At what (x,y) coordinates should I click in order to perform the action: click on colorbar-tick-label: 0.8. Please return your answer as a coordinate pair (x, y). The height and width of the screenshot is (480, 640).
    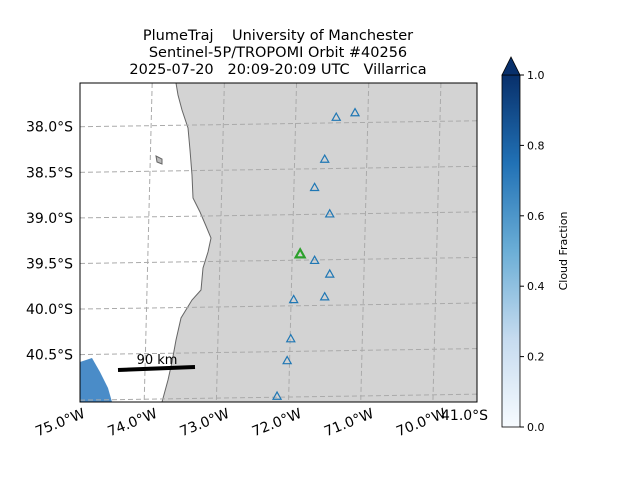
    Looking at the image, I should click on (536, 145).